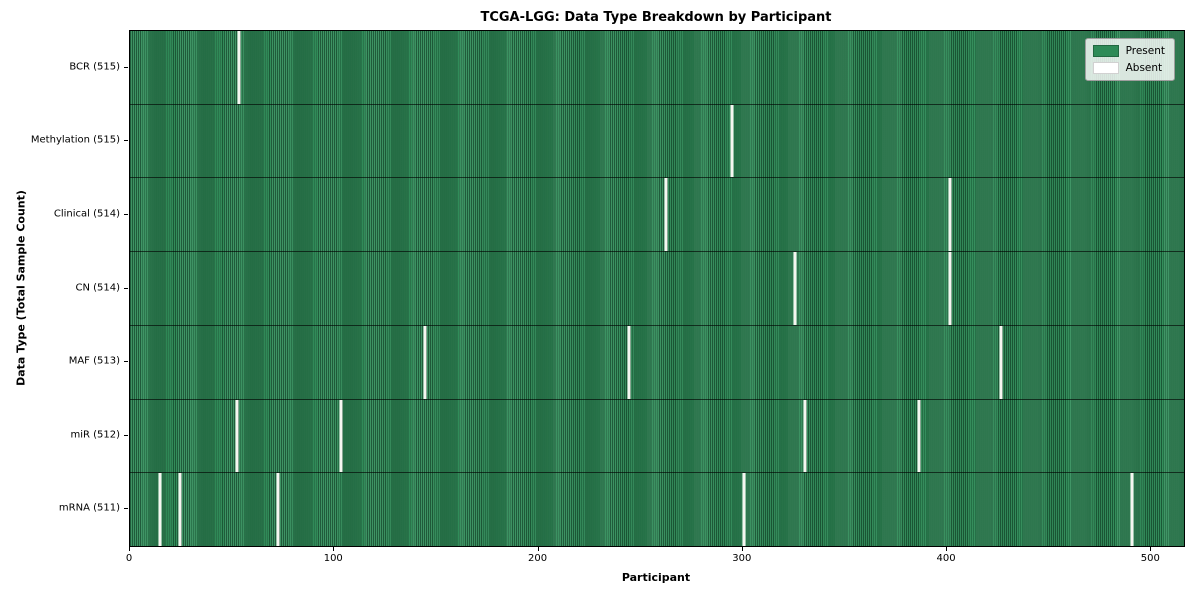  What do you see at coordinates (1145, 51) in the screenshot?
I see `legend-label-present: Present` at bounding box center [1145, 51].